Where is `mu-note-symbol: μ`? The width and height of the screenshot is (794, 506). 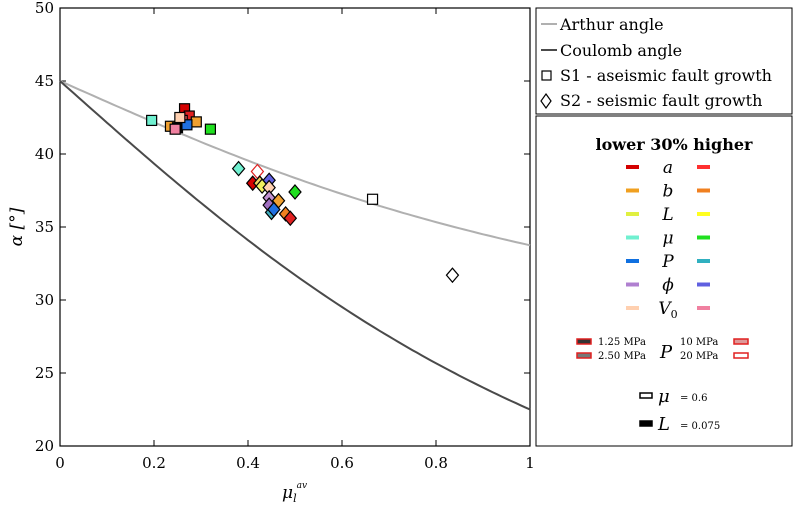 mu-note-symbol: μ is located at coordinates (664, 396).